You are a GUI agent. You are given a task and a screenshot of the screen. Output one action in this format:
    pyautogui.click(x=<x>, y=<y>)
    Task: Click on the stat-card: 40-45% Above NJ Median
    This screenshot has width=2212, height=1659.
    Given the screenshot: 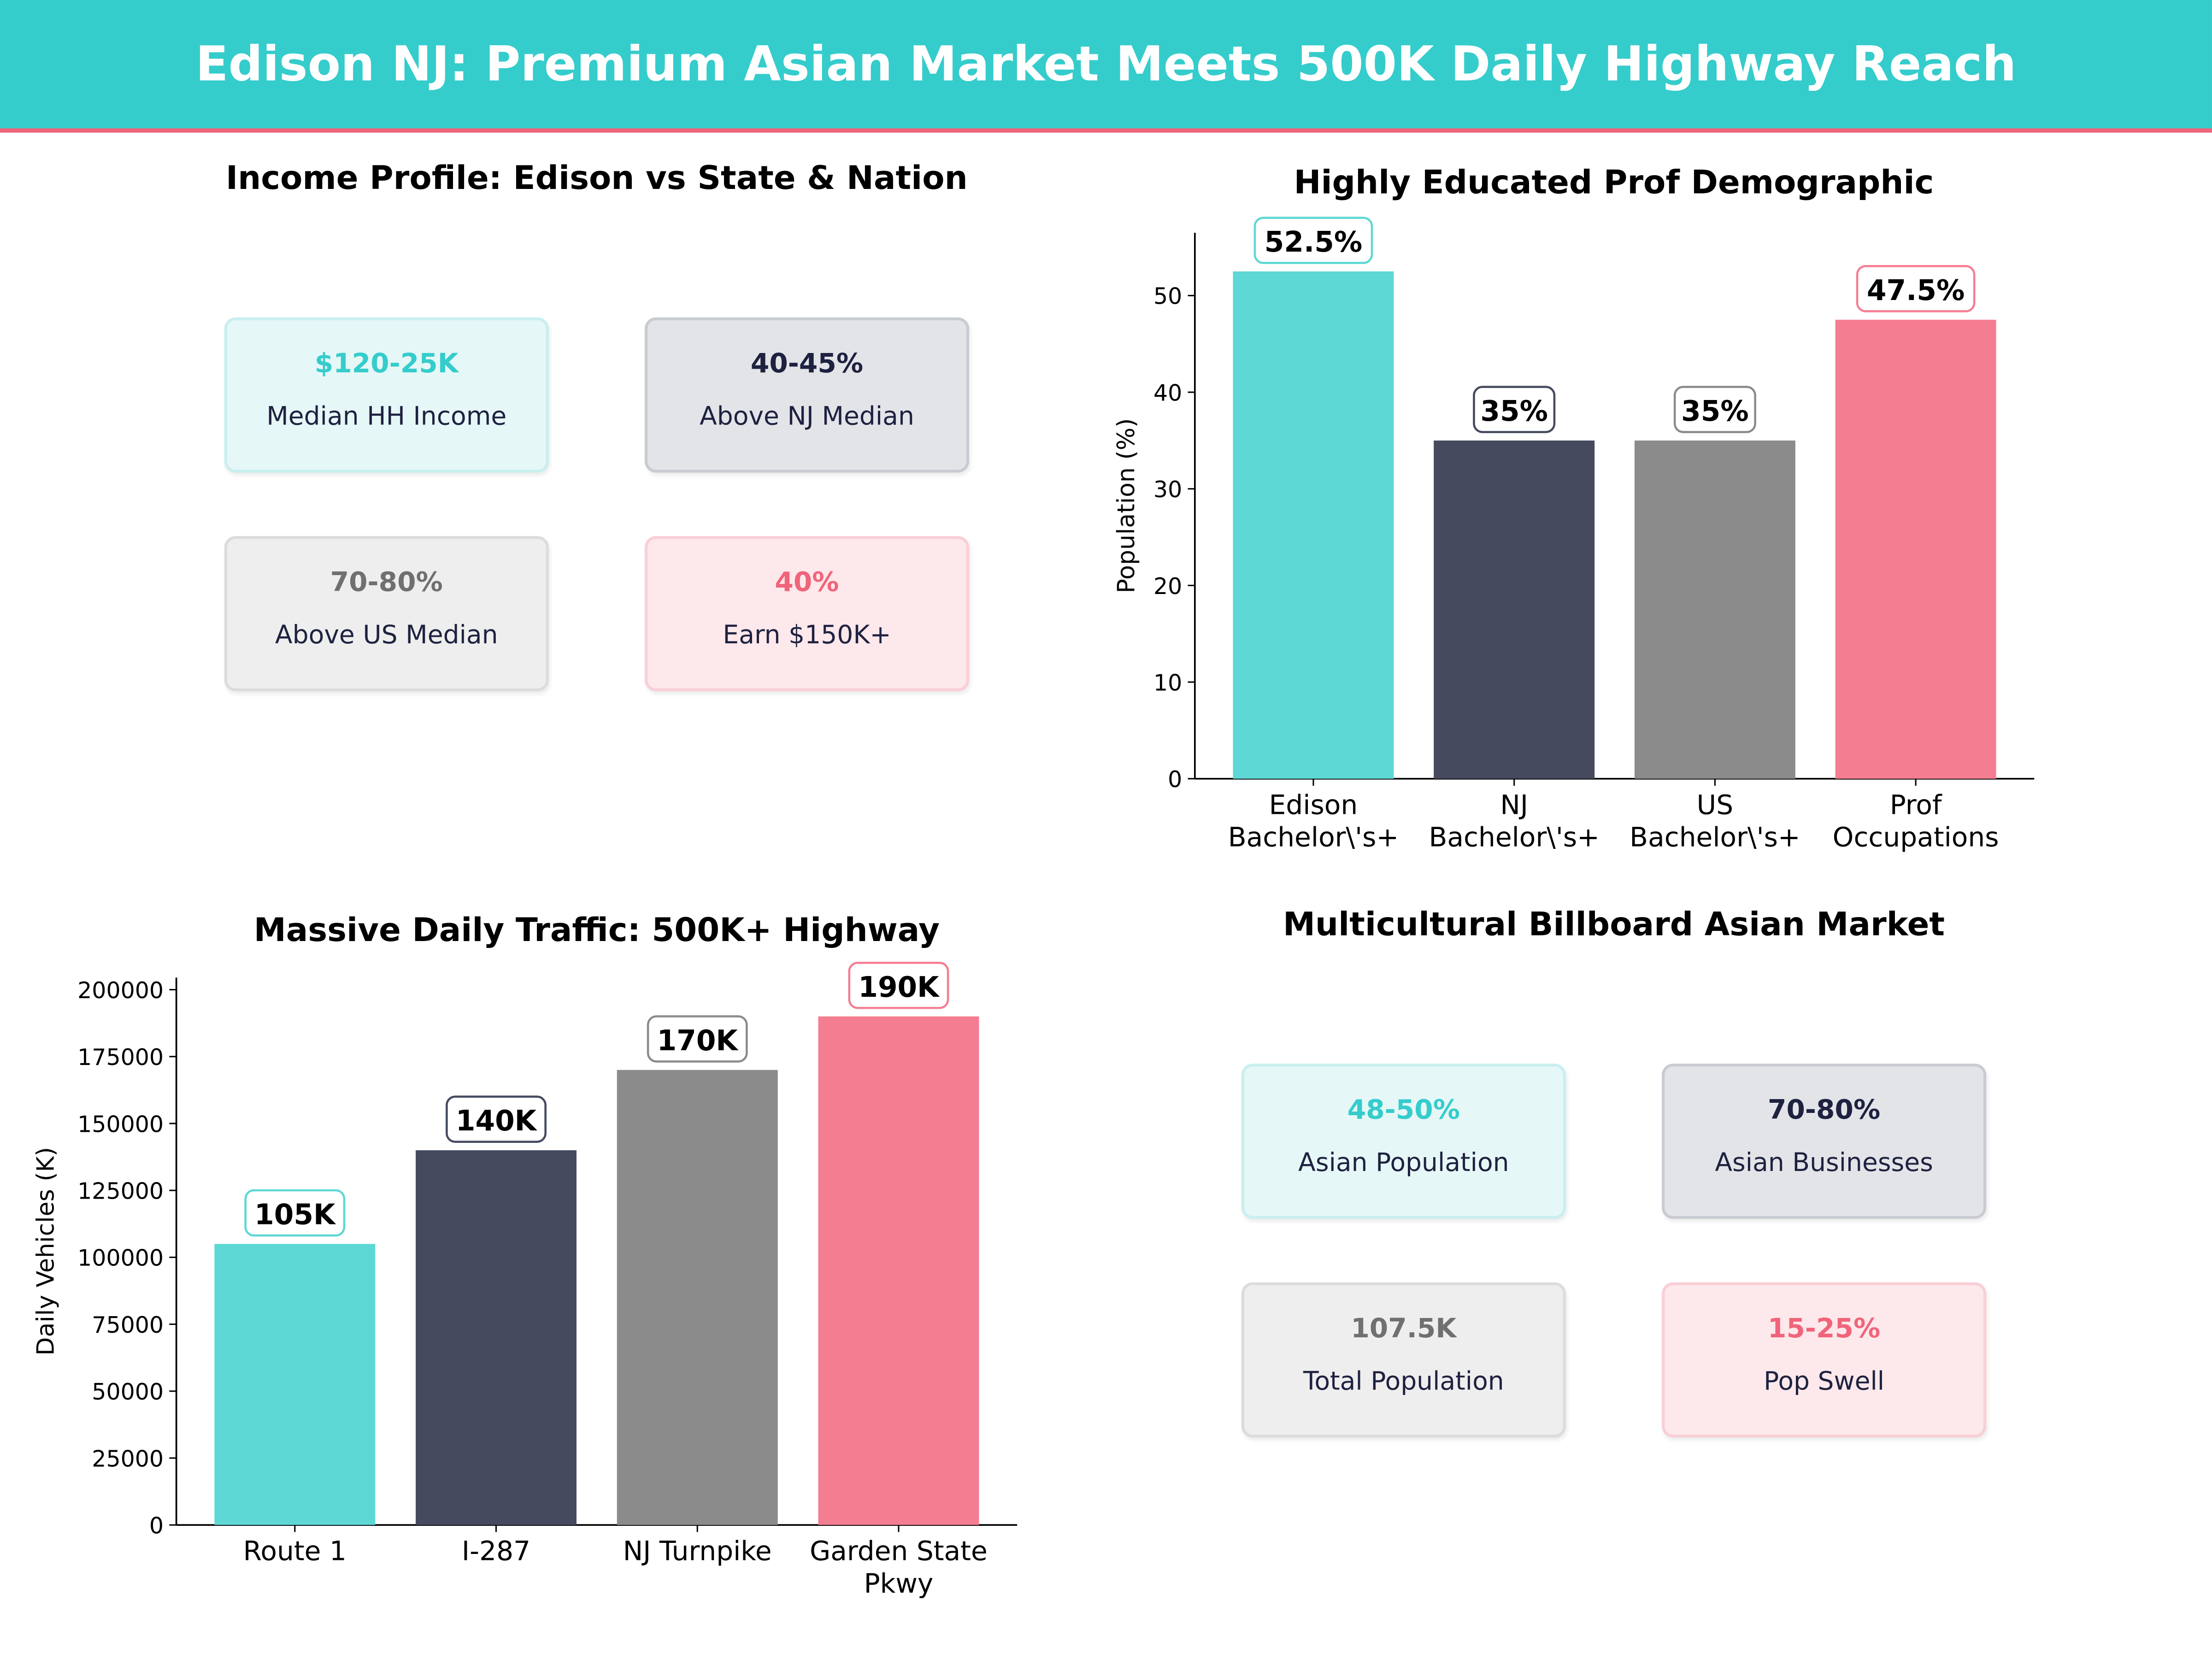 What is the action you would take?
    pyautogui.click(x=807, y=395)
    